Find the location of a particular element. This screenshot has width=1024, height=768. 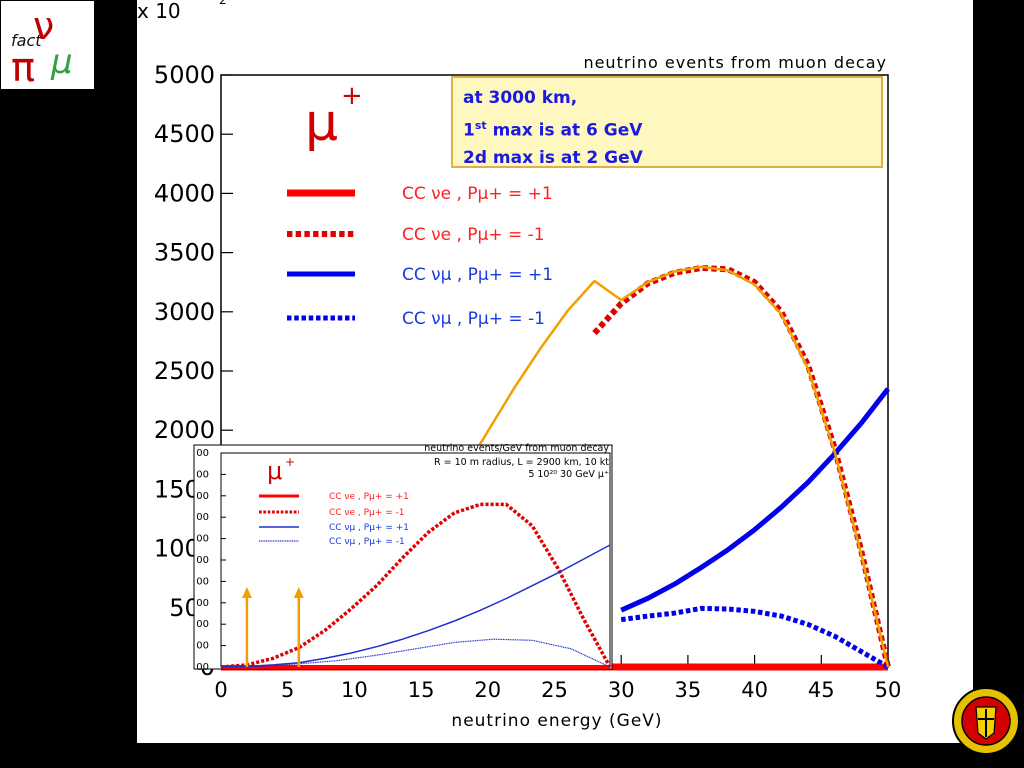

x-tick-label: 30 is located at coordinates (621, 690).